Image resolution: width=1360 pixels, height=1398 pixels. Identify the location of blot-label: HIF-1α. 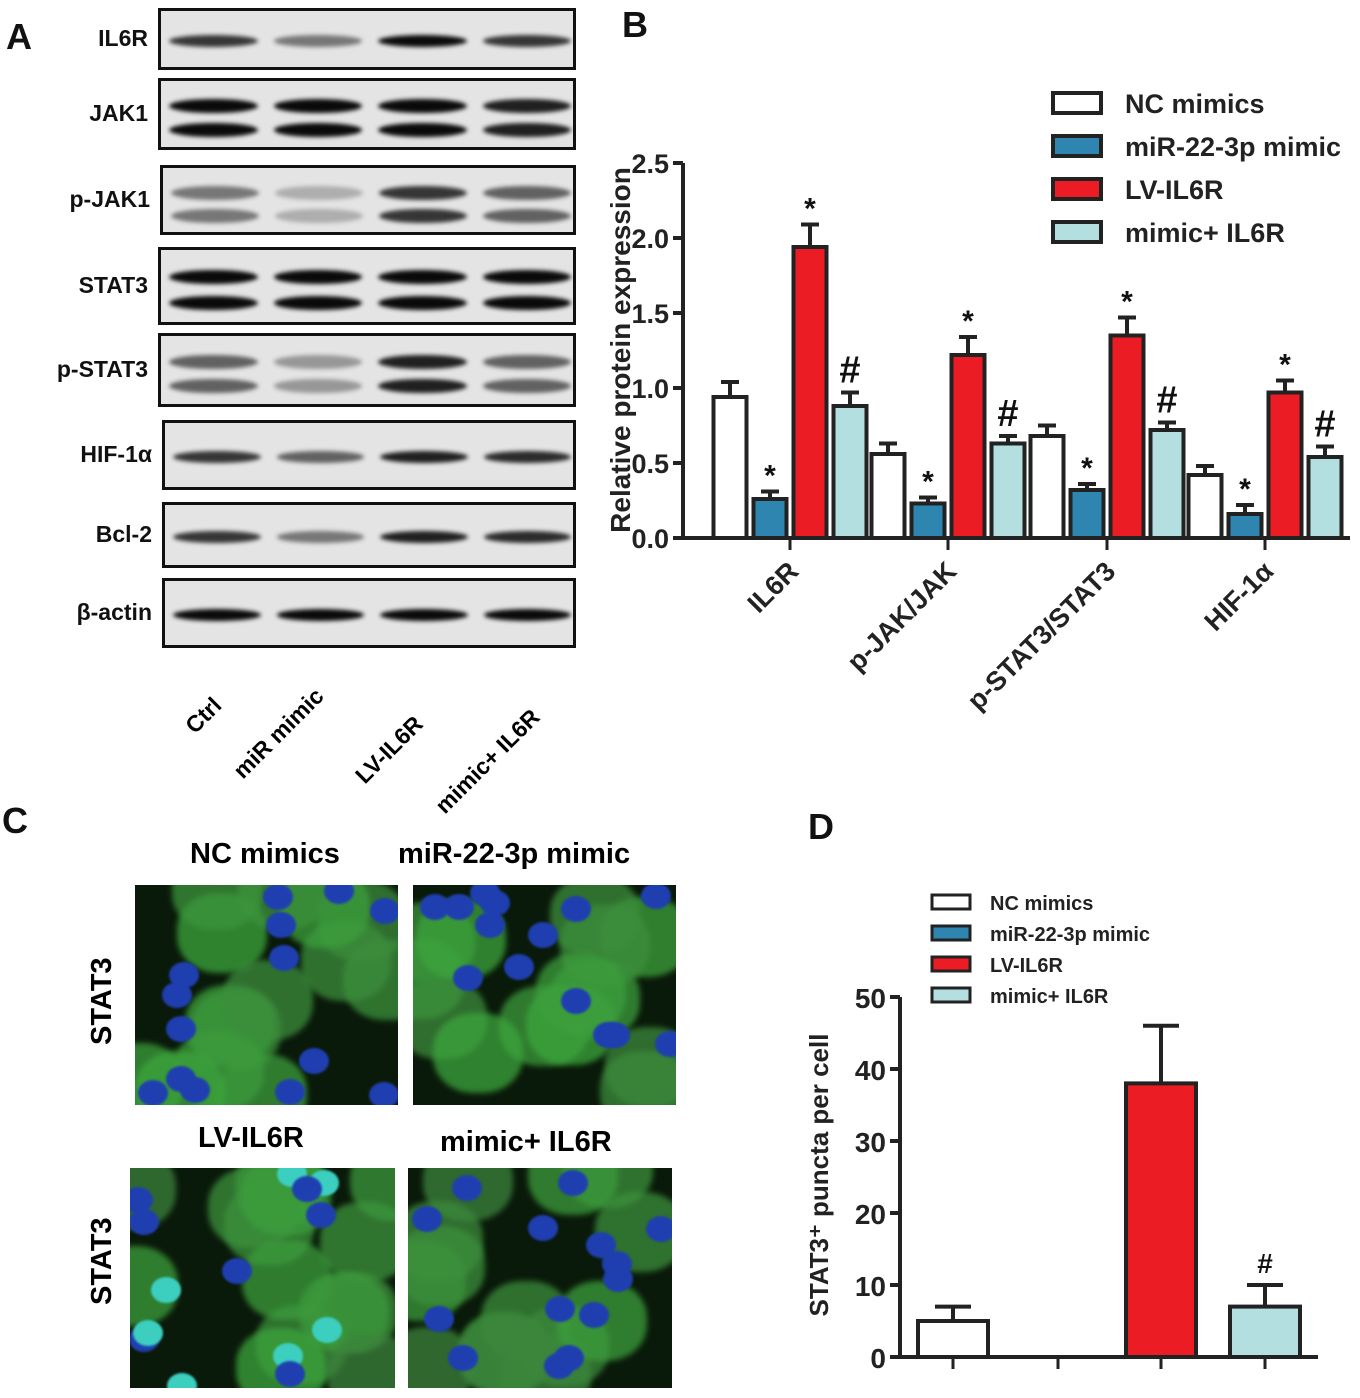
(116, 454).